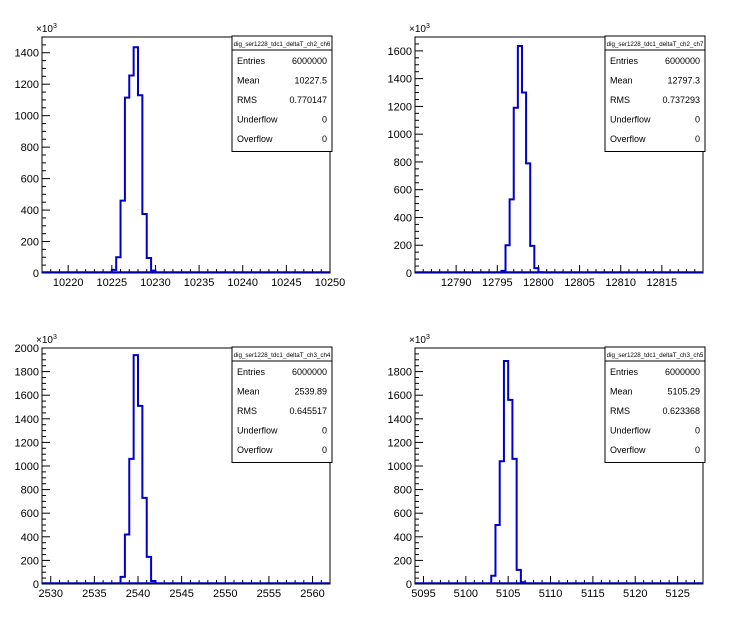  I want to click on stats-value: 12797.3, so click(683, 81).